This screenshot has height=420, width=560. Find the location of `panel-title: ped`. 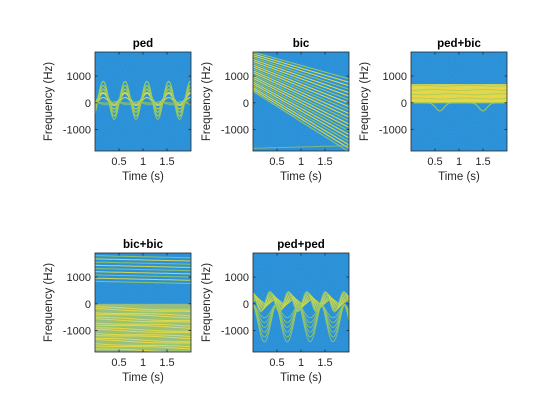

panel-title: ped is located at coordinates (143, 44).